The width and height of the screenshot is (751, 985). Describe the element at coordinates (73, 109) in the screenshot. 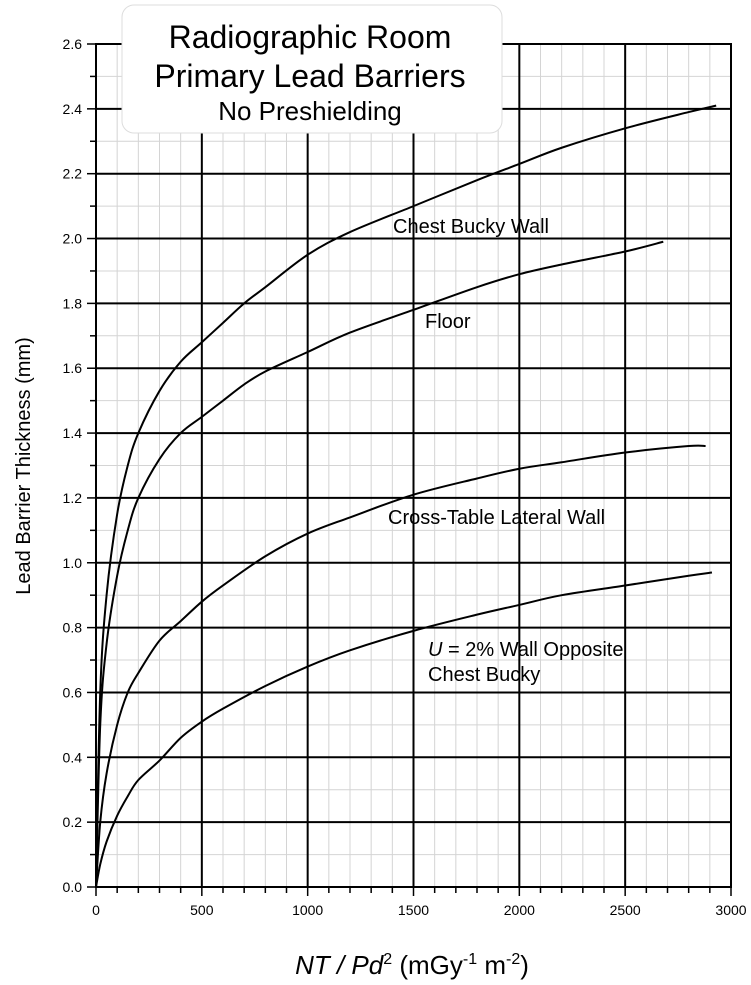

I see `y-tick-label: 2.4` at that location.